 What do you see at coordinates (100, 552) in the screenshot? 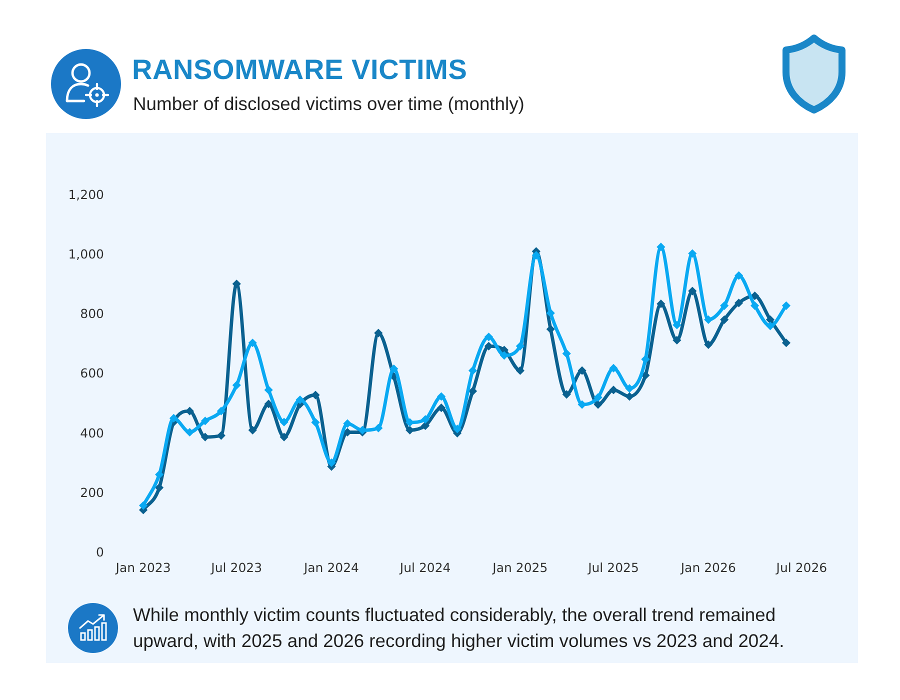
I see `y-tick-label: 0` at bounding box center [100, 552].